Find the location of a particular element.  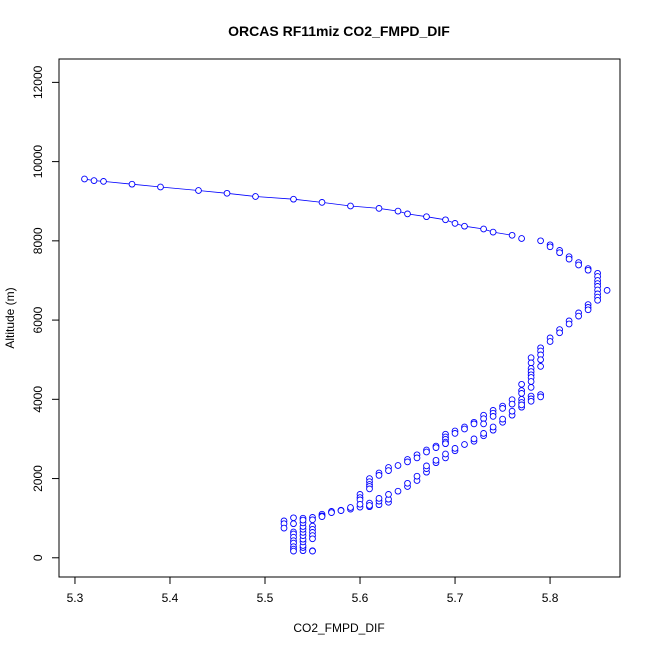

y-tick-label: 0 is located at coordinates (38, 557).